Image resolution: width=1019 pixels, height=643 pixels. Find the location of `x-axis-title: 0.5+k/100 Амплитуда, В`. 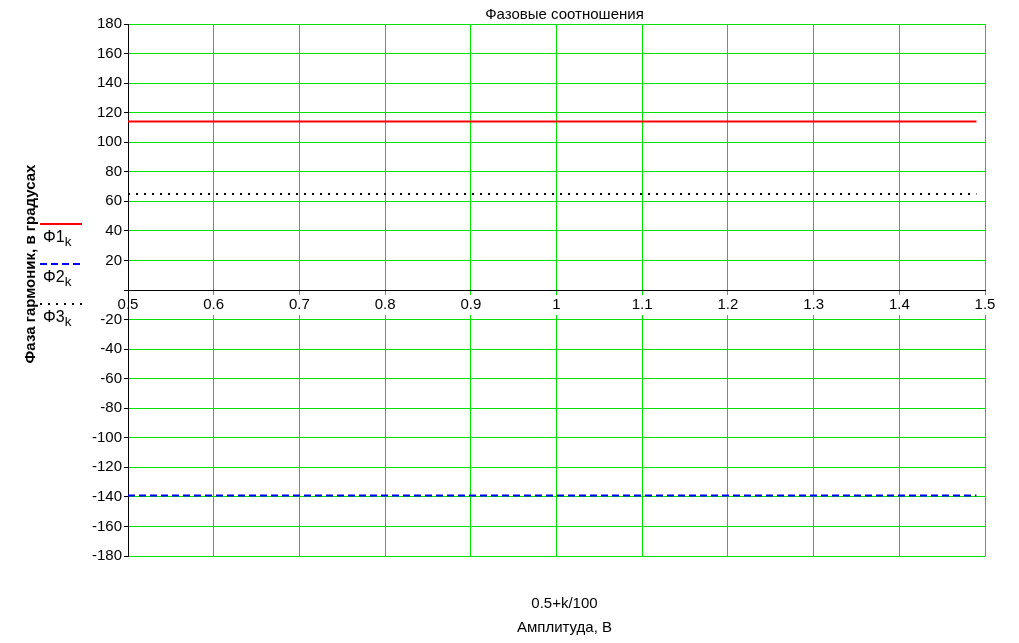

x-axis-title: 0.5+k/100 Амплитуда, В is located at coordinates (564, 614).